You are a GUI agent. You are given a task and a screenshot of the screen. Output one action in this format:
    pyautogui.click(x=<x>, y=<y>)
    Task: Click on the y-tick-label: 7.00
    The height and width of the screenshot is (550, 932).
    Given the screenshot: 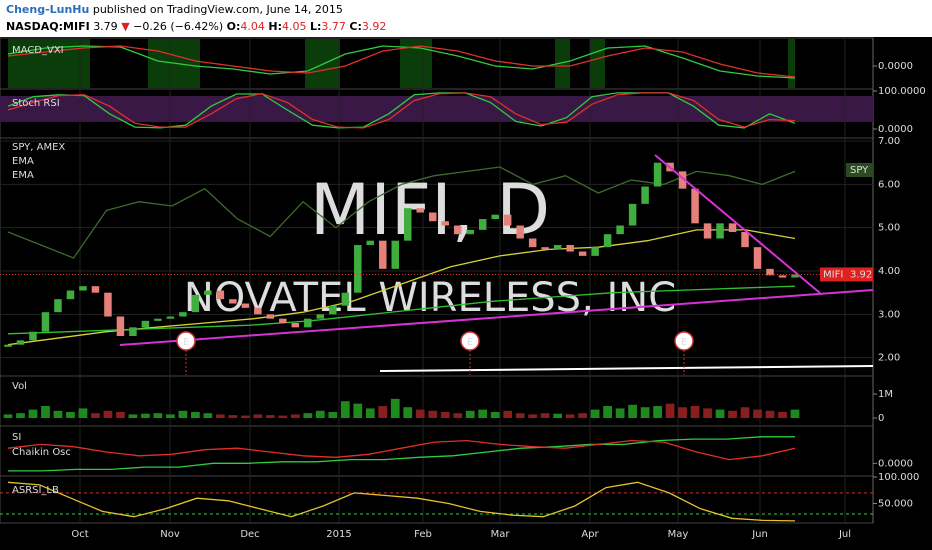 What is the action you would take?
    pyautogui.click(x=889, y=141)
    